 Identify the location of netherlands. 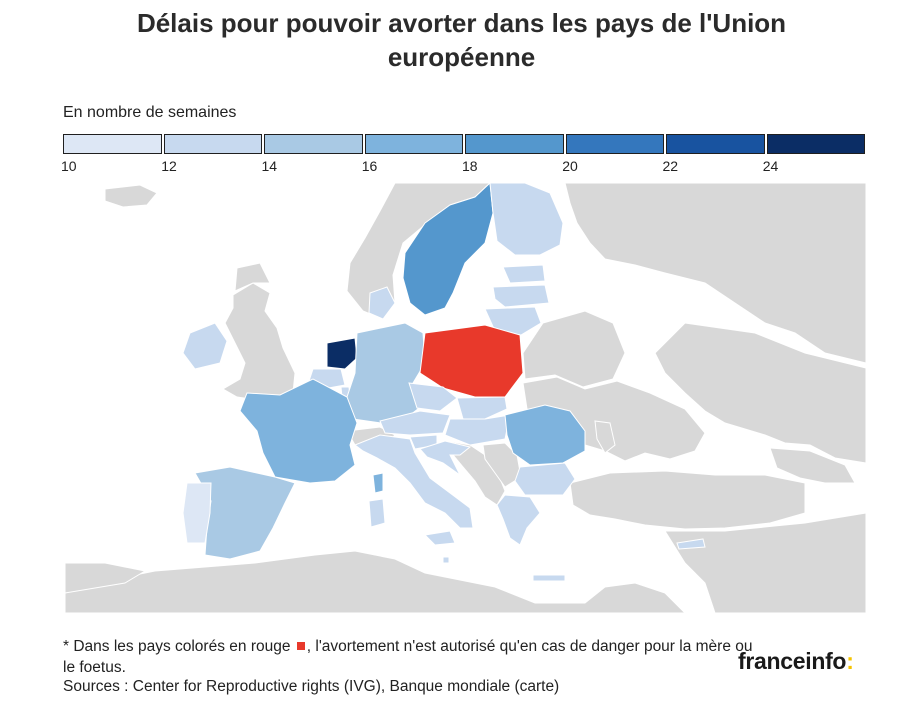
(342, 353).